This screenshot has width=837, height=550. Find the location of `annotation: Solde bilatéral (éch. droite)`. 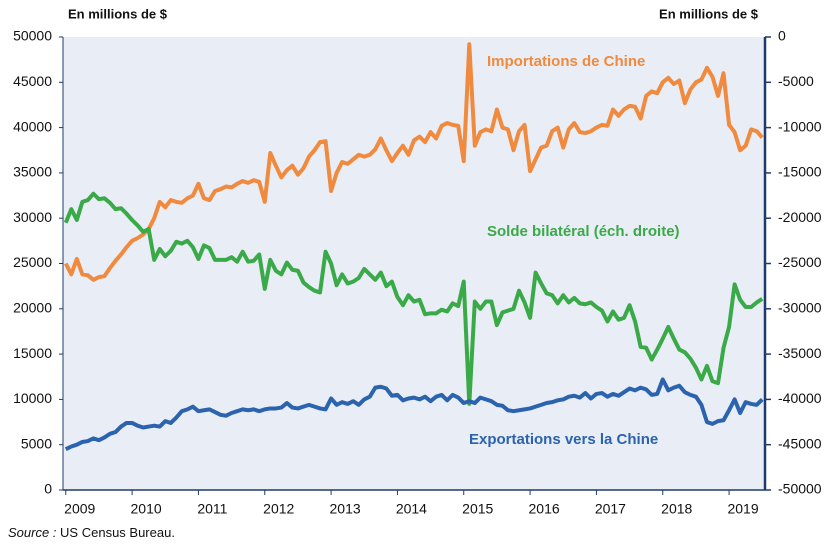

annotation: Solde bilatéral (éch. droite) is located at coordinates (583, 231).